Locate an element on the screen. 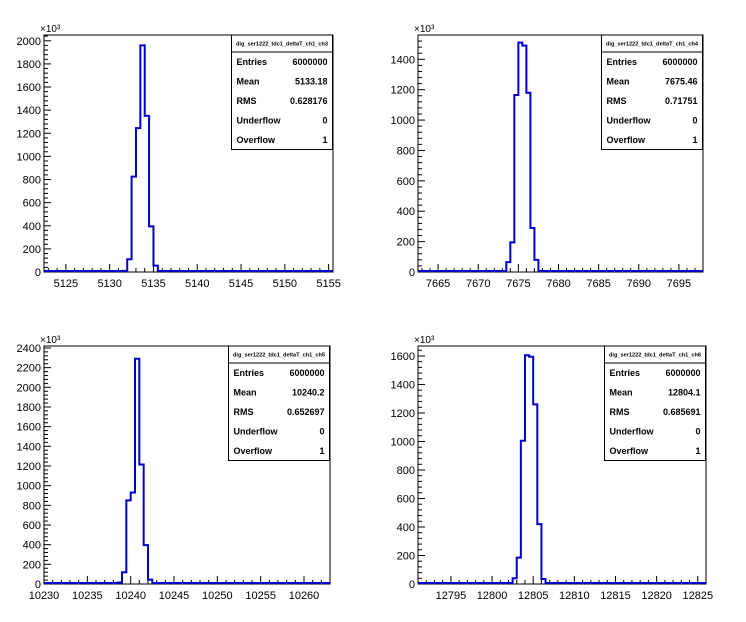 This screenshot has height=622, width=746. x-tick-label: 12820 is located at coordinates (656, 596).